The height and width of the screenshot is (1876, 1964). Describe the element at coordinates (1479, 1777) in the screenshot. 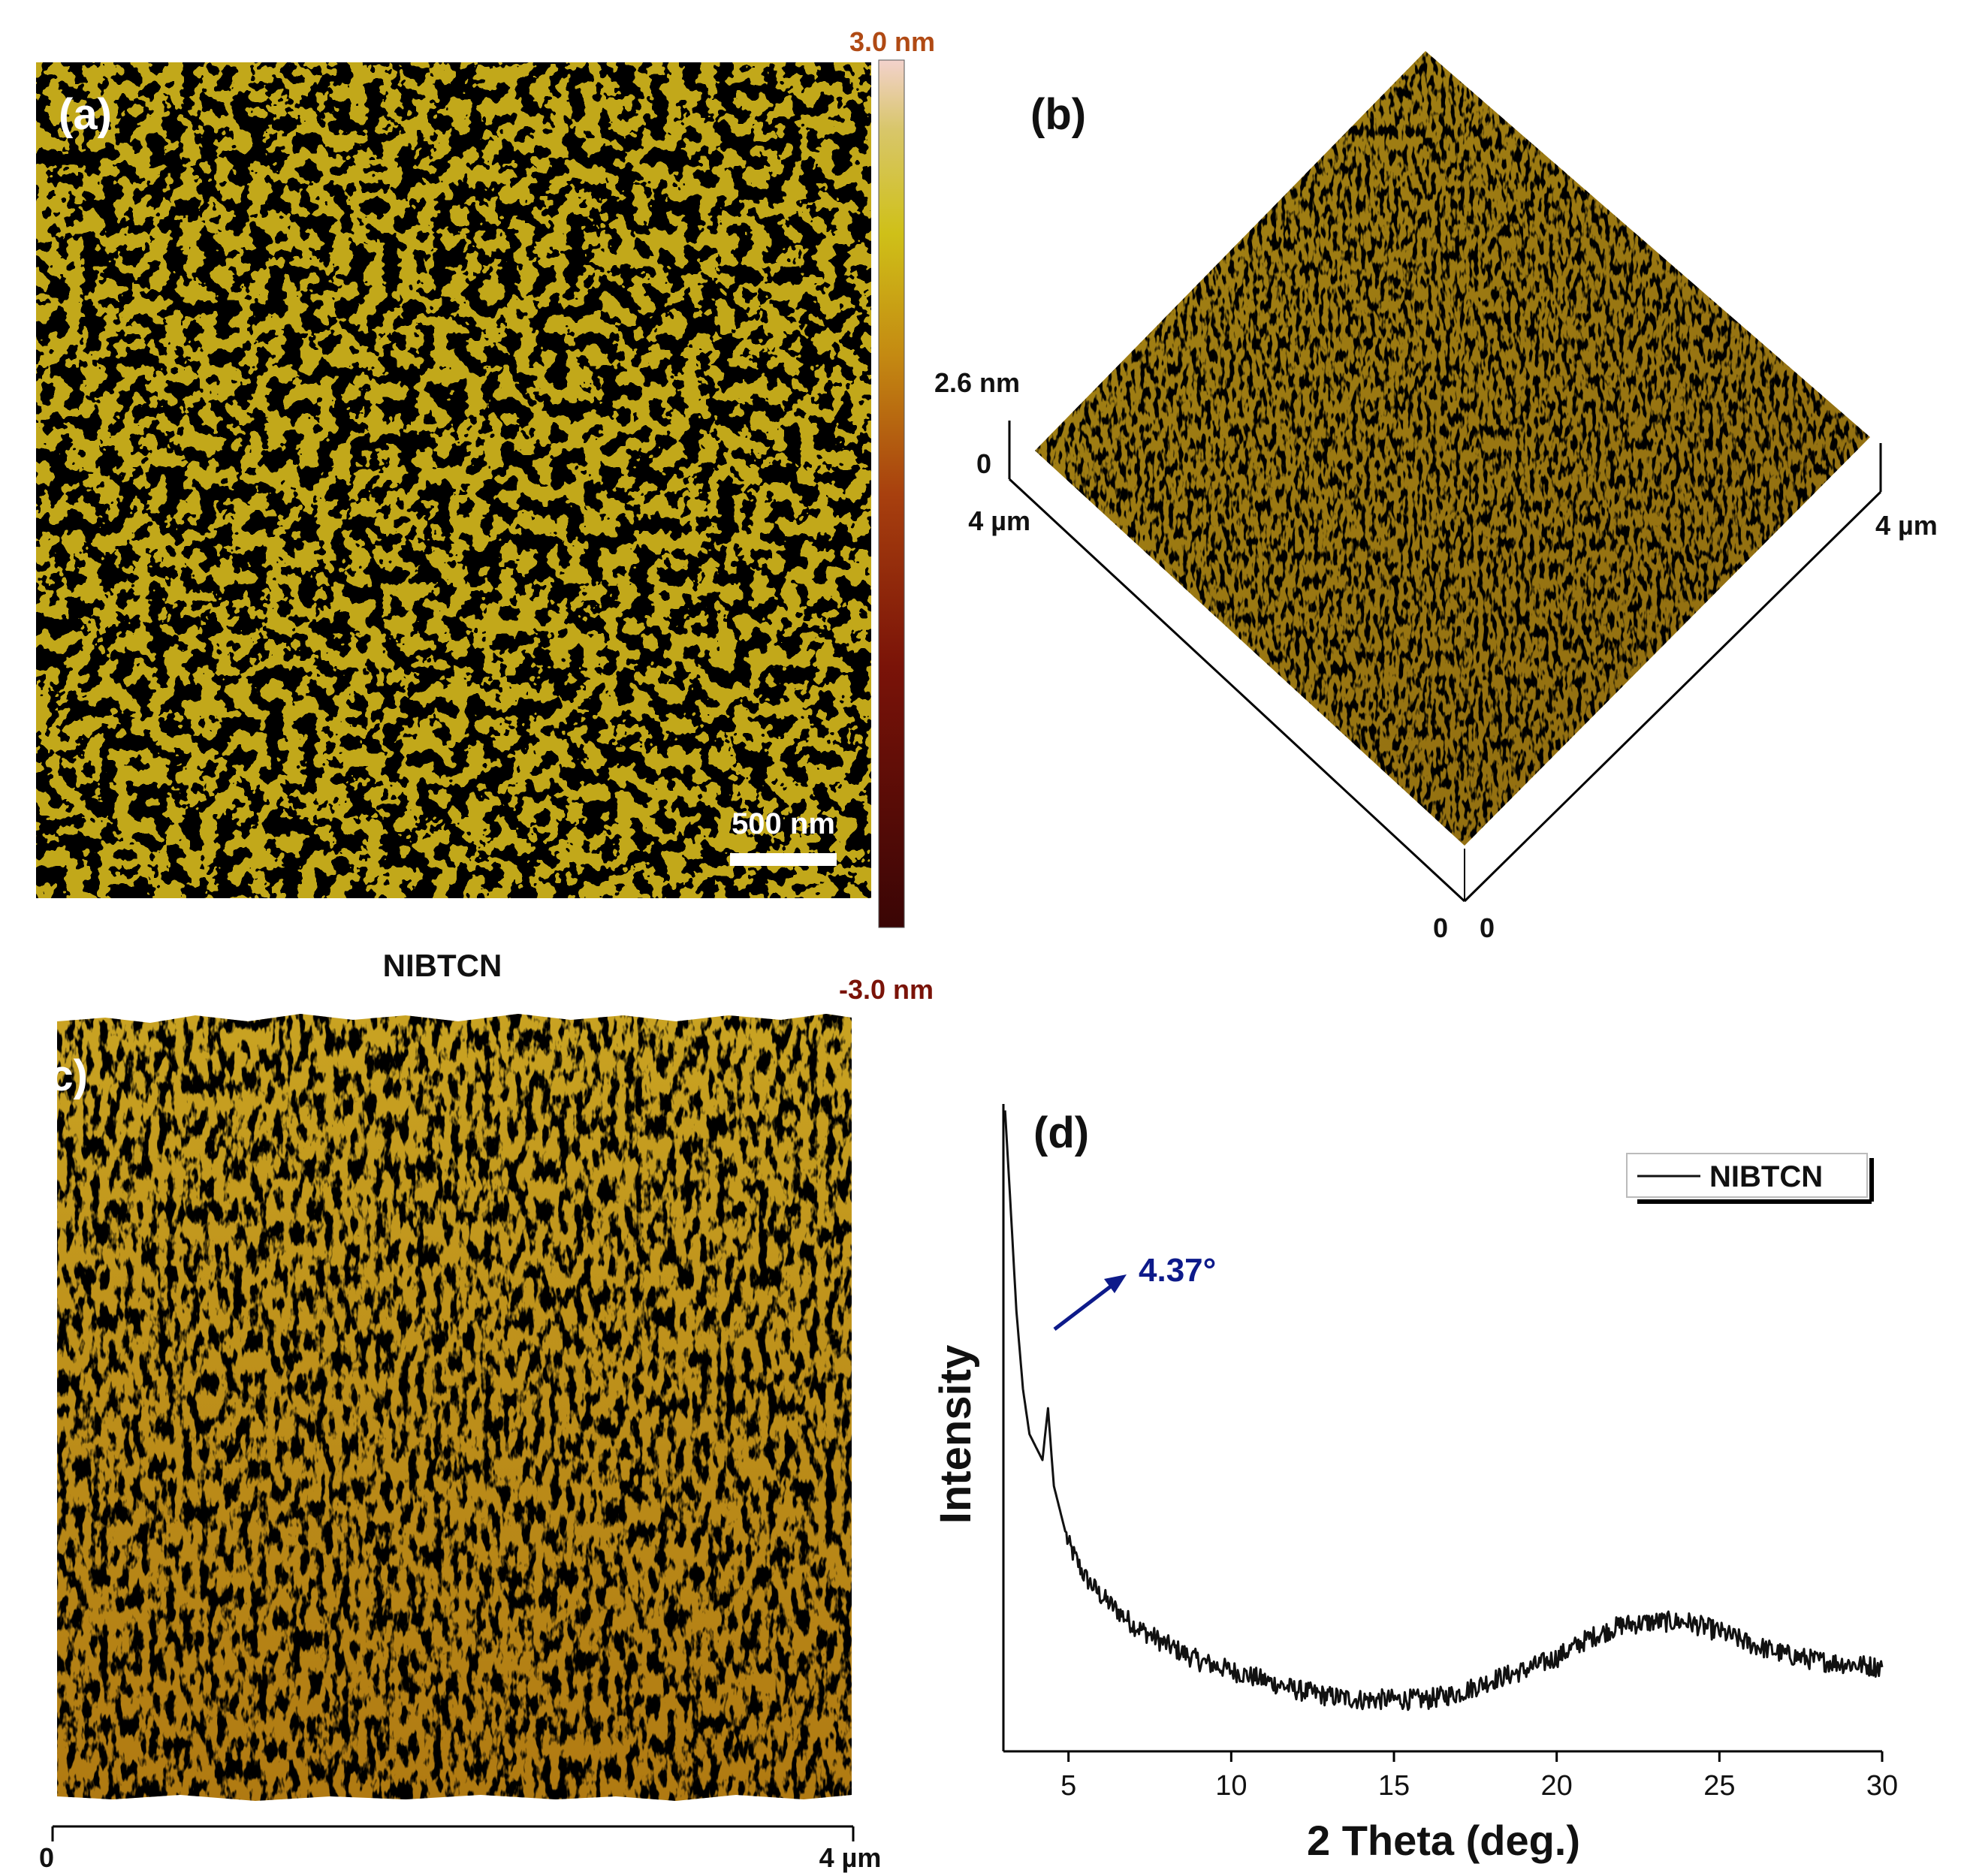

I see `x-ticks: 5 10 15 20 25 30` at that location.